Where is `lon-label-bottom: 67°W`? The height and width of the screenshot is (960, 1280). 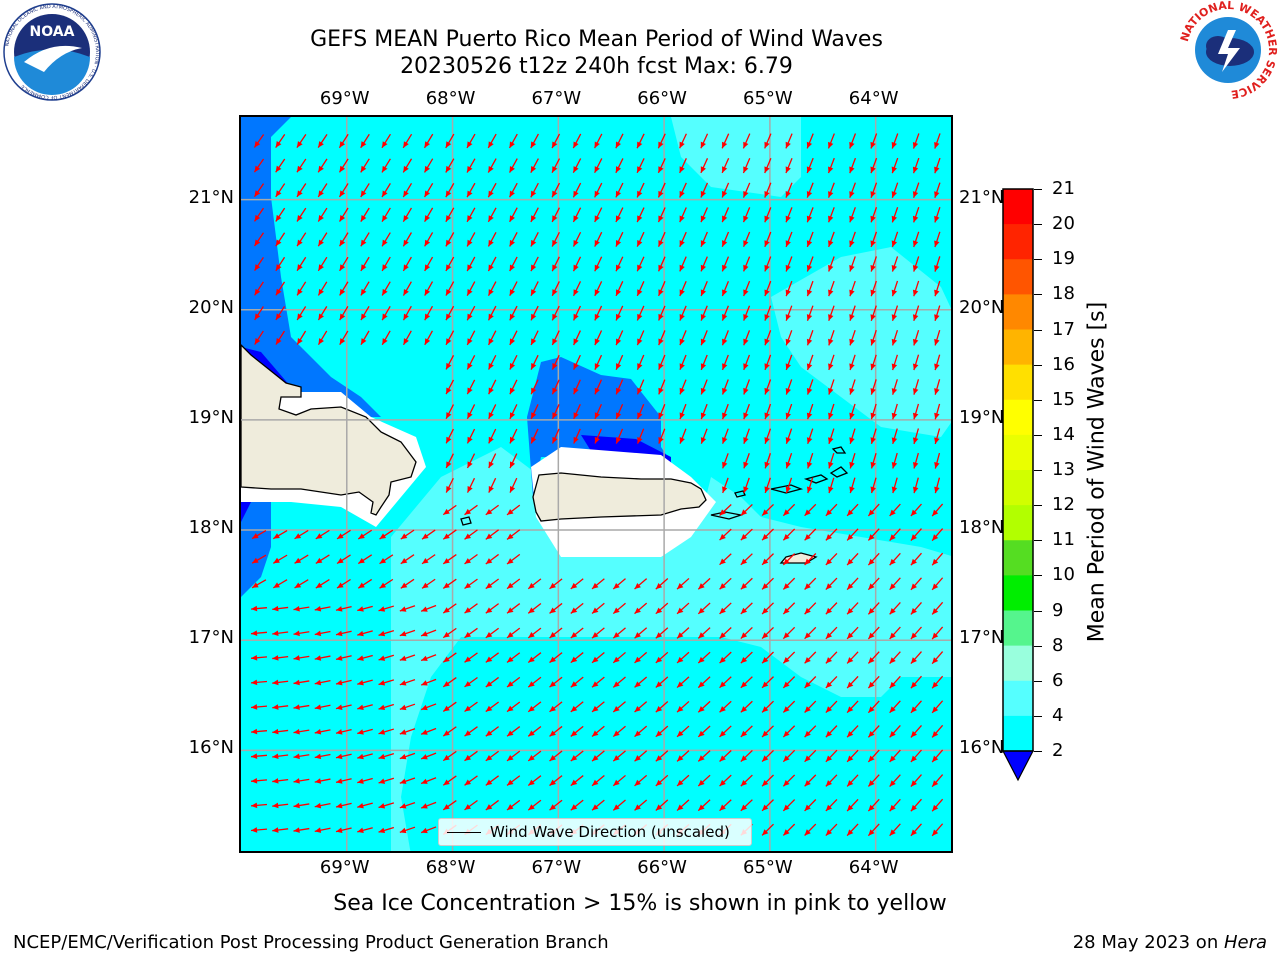
lon-label-bottom: 67°W is located at coordinates (556, 867).